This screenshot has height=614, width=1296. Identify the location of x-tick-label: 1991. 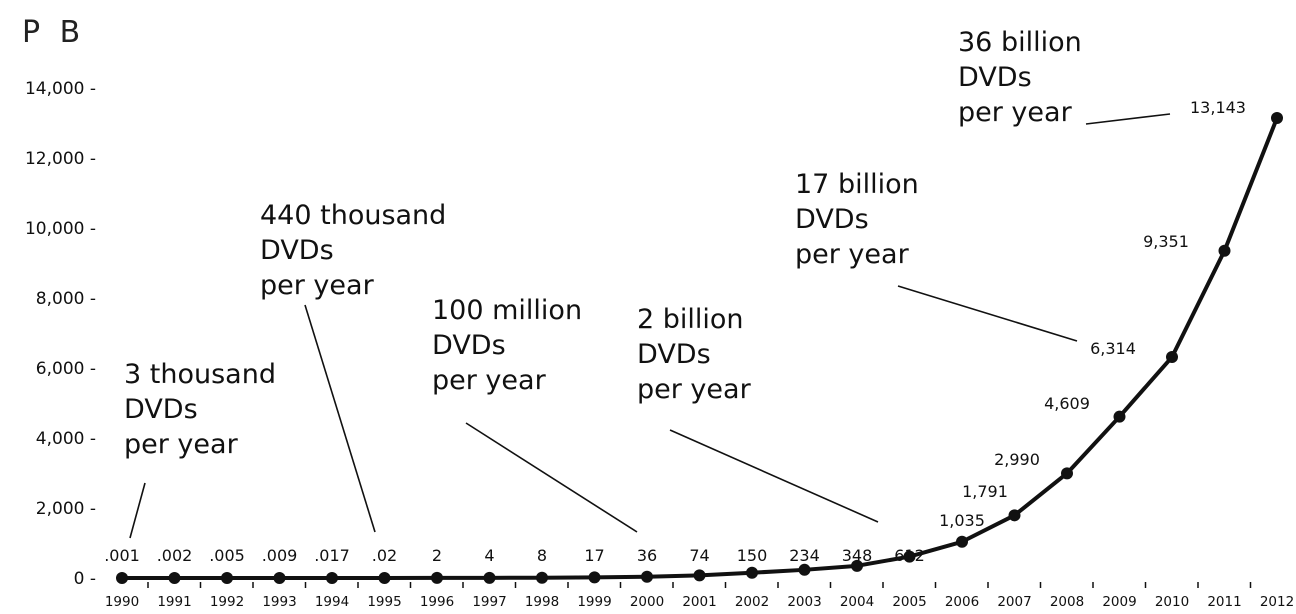
(174, 602).